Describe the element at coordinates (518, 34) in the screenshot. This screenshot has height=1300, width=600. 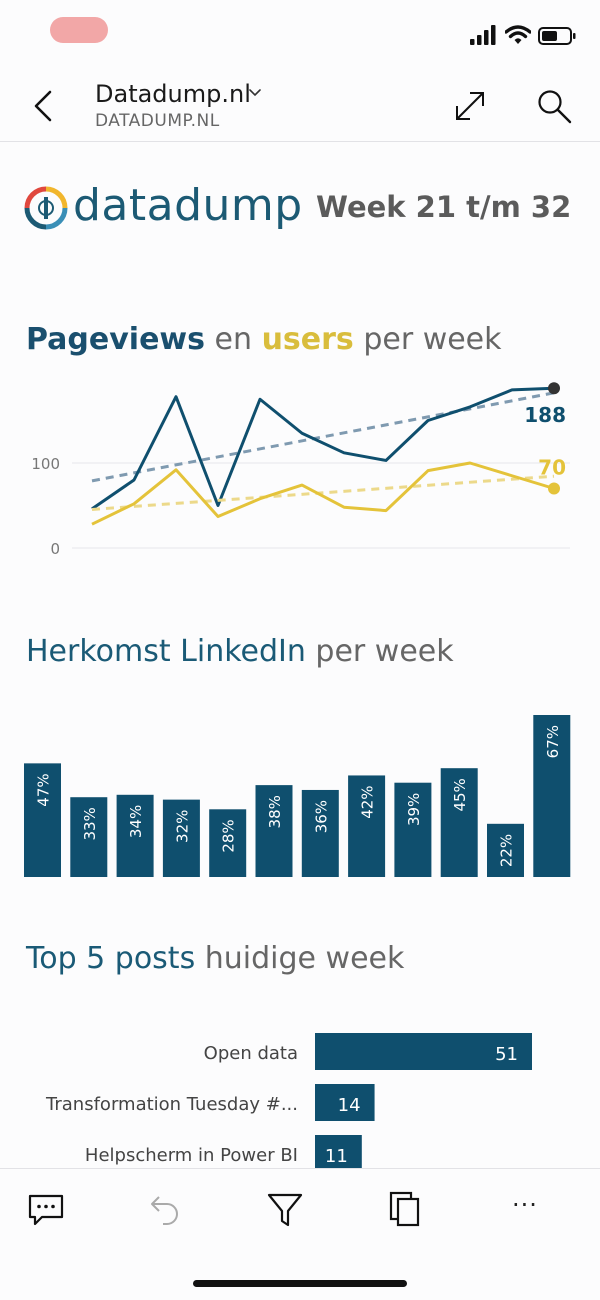
I see `wifi-icon` at that location.